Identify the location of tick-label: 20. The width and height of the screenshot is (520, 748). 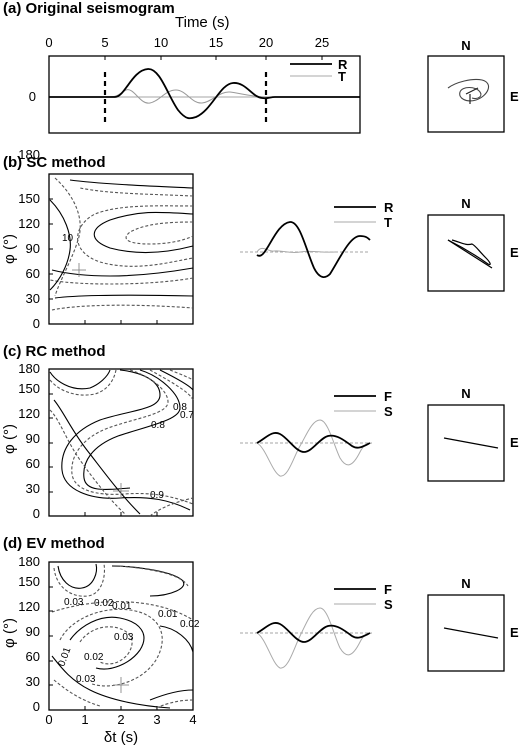
(266, 42).